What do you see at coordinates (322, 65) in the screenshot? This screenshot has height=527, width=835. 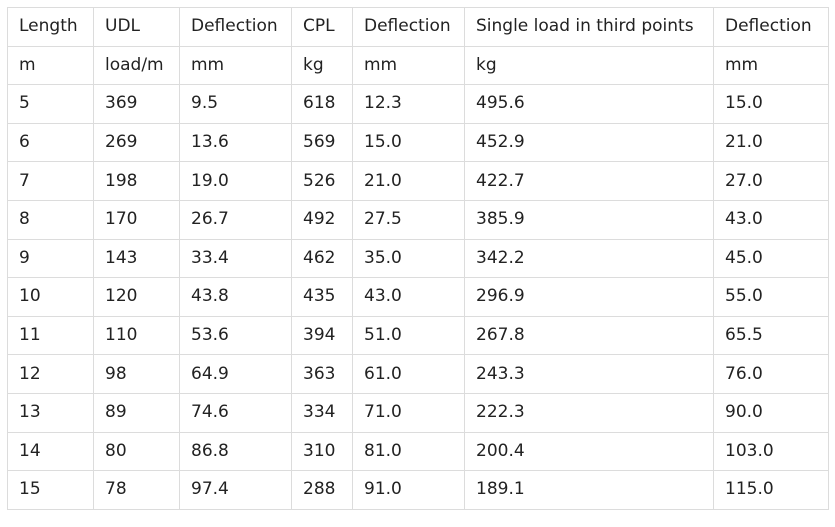 I see `unit-cell-cpl: kg` at bounding box center [322, 65].